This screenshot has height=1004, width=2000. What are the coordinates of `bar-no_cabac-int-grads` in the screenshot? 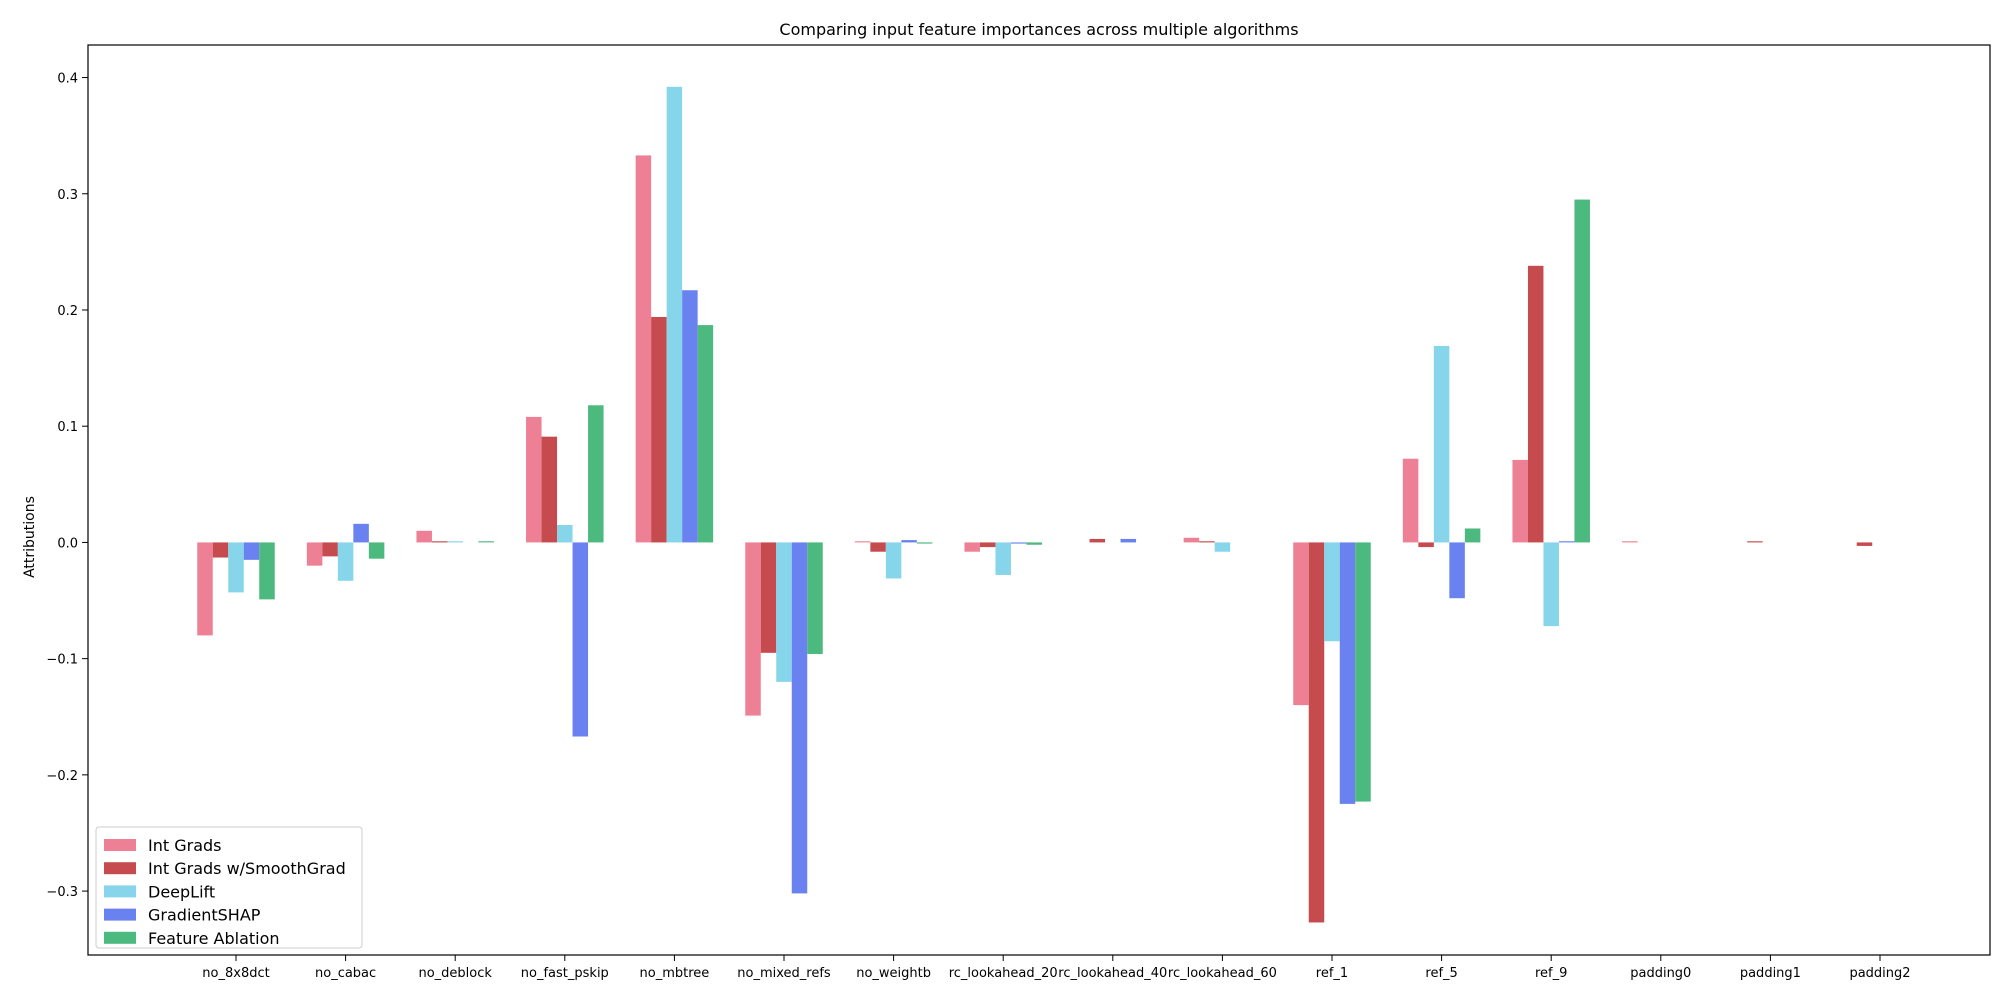 It's located at (314, 554).